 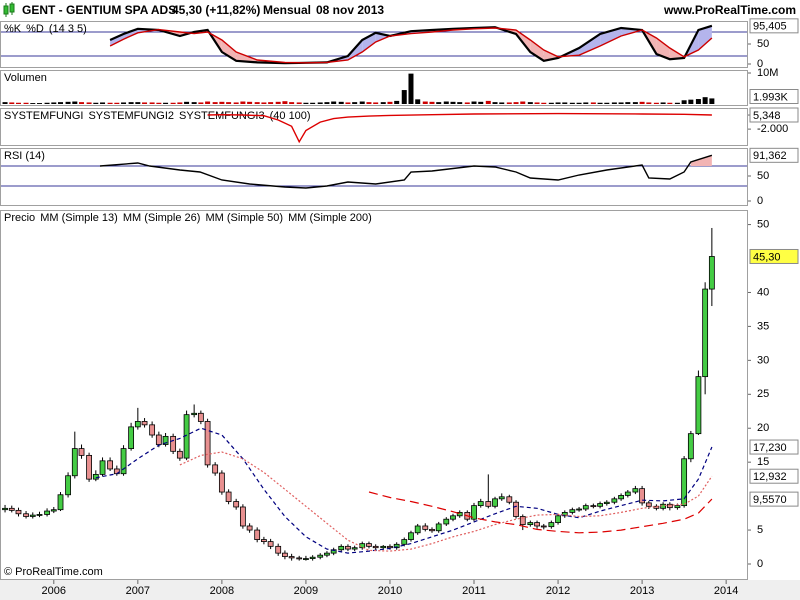 I want to click on x-tick-label: 2009, so click(x=306, y=591).